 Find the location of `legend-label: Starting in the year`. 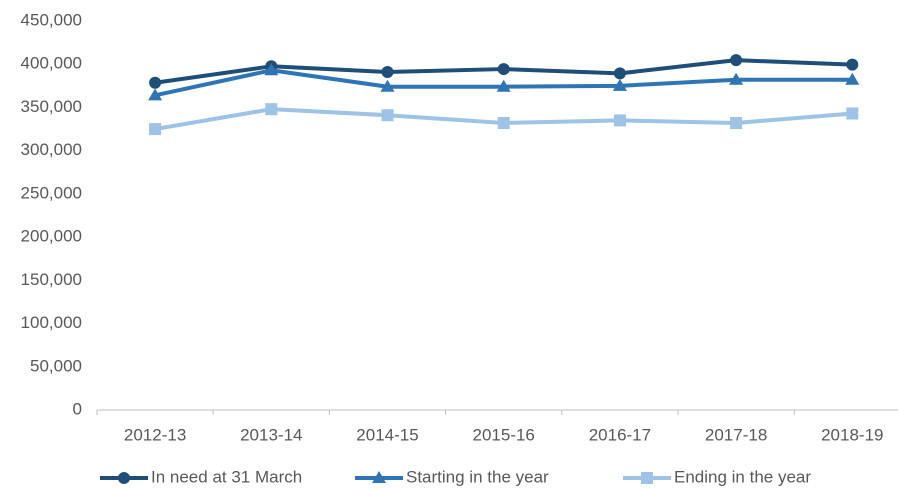

legend-label: Starting in the year is located at coordinates (477, 476).